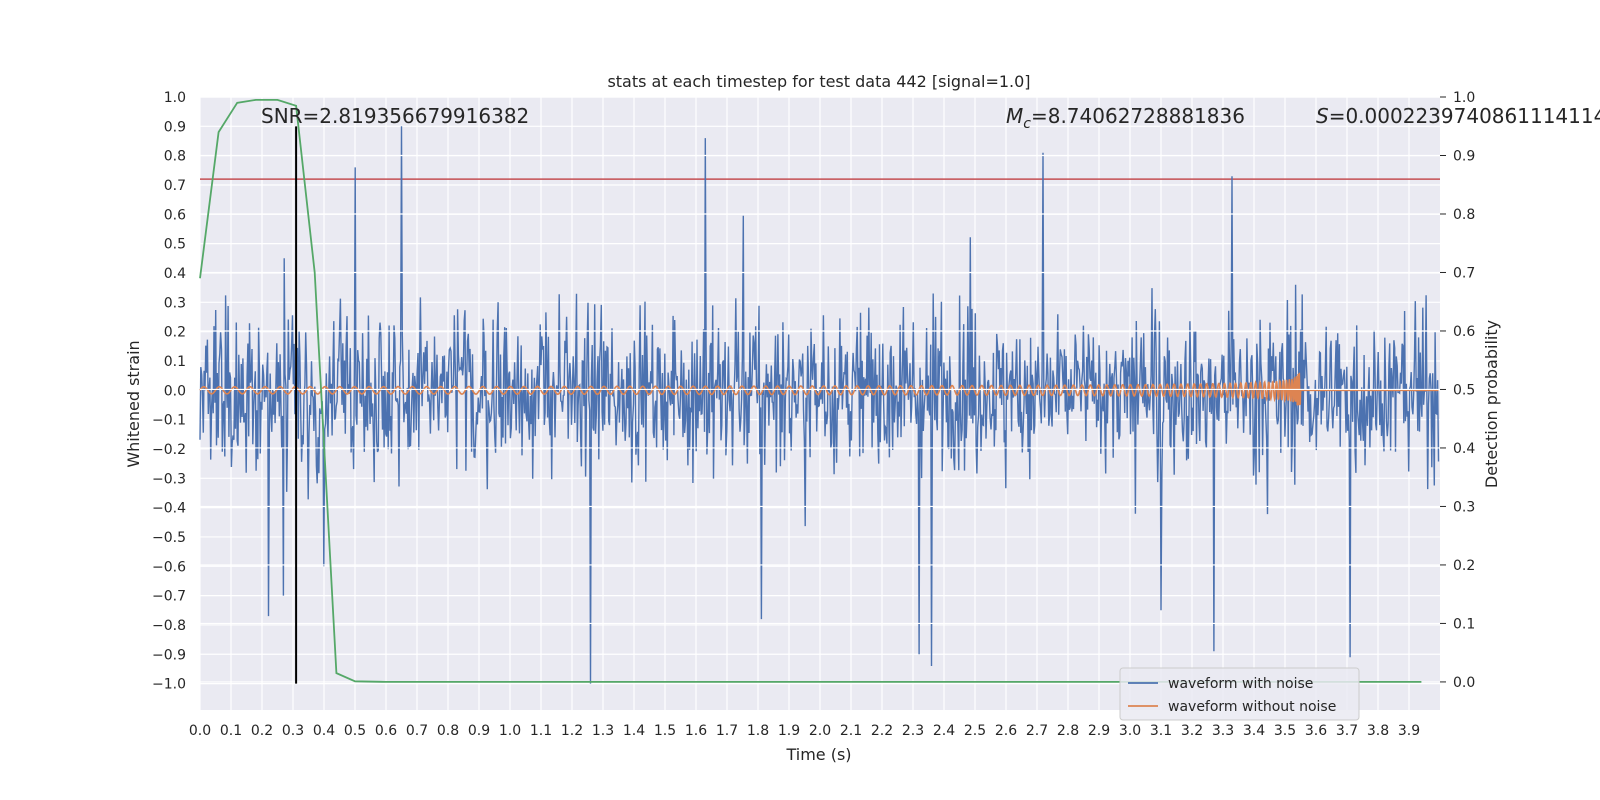  What do you see at coordinates (603, 731) in the screenshot?
I see `x-tick-label: 1.3` at bounding box center [603, 731].